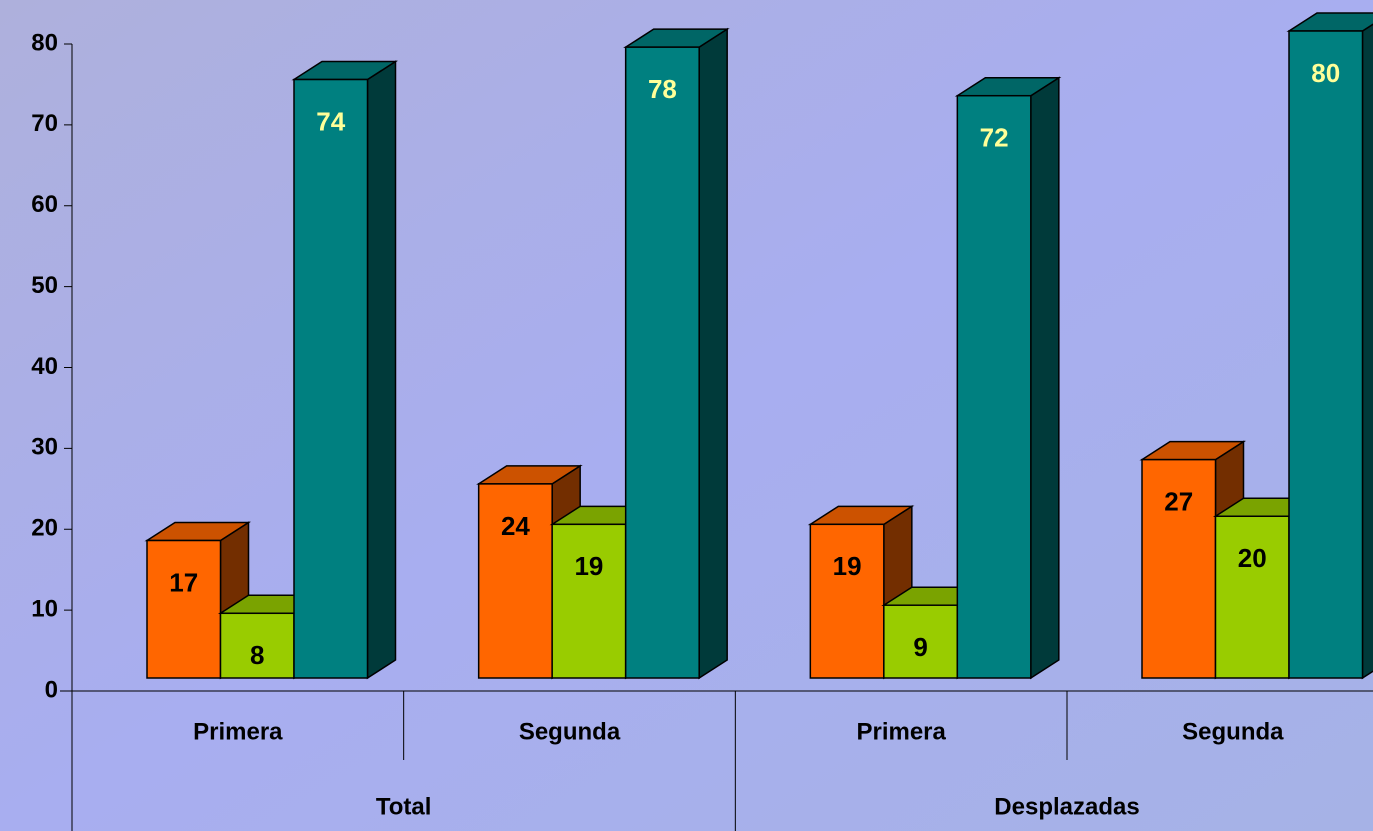 The image size is (1373, 831). What do you see at coordinates (44, 204) in the screenshot?
I see `y-tick-label: 60` at bounding box center [44, 204].